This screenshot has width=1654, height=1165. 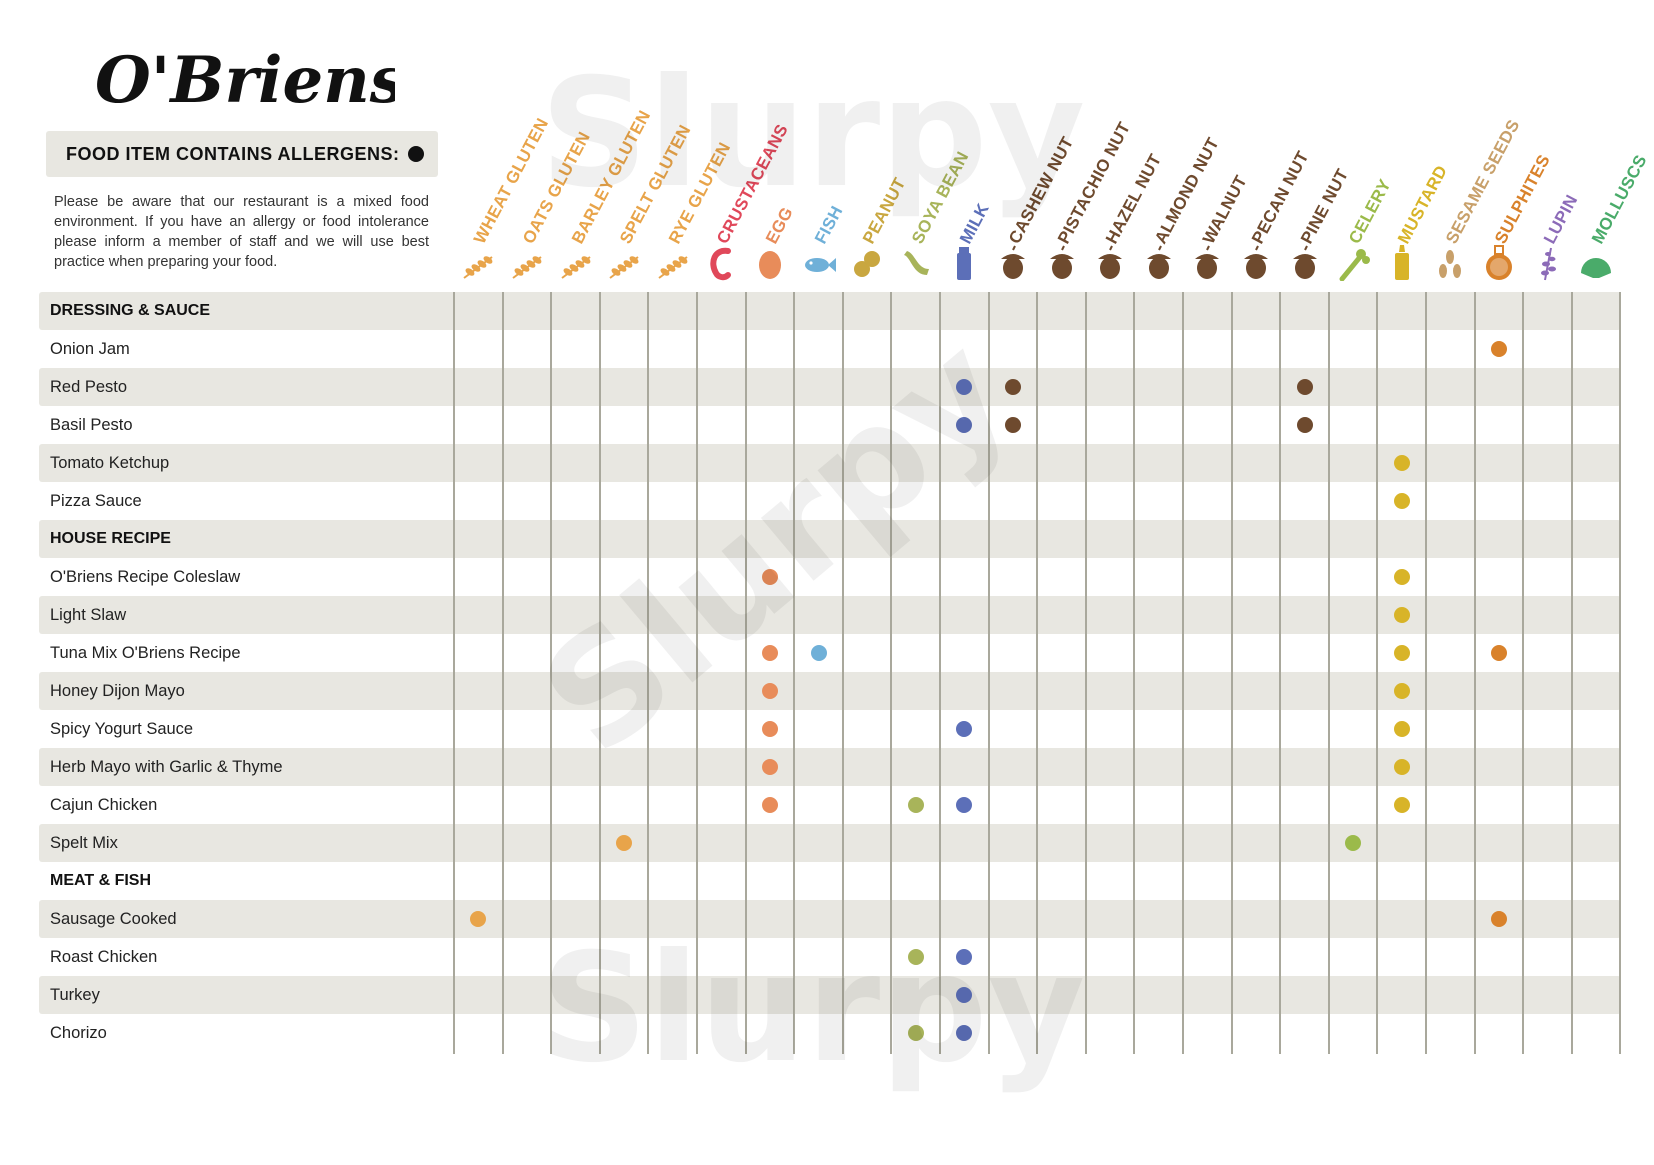 I want to click on food-item-label: Basil Pesto, so click(x=91, y=425).